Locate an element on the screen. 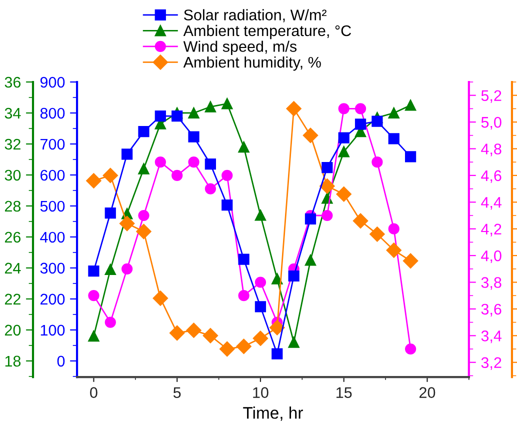 This screenshot has height=427, width=517. y-tick-label: 700 is located at coordinates (52, 144).